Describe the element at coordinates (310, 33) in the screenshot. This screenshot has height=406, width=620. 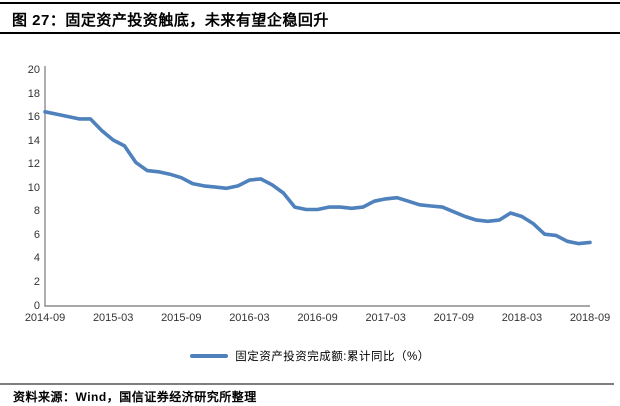
I see `title-underline-rule` at that location.